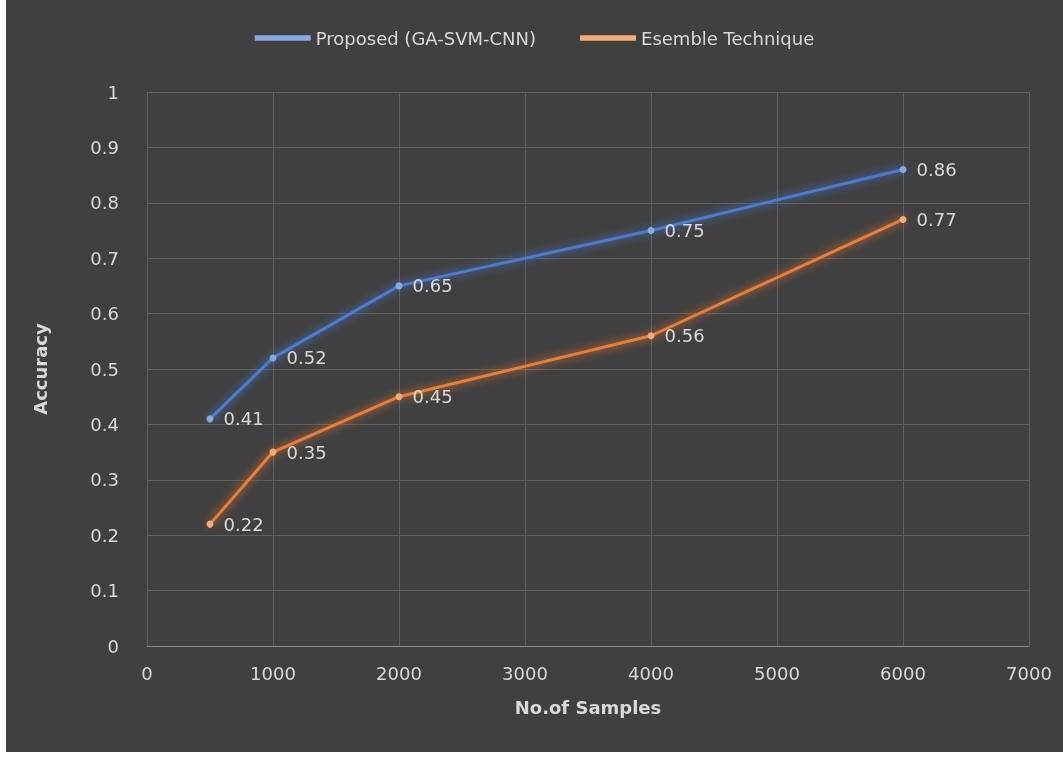  Describe the element at coordinates (936, 219) in the screenshot. I see `data-label: 0.77` at that location.